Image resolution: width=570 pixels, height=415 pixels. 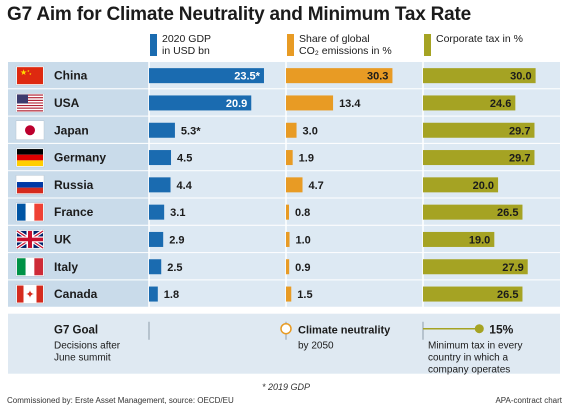 I want to click on country-label: USA, so click(x=67, y=103).